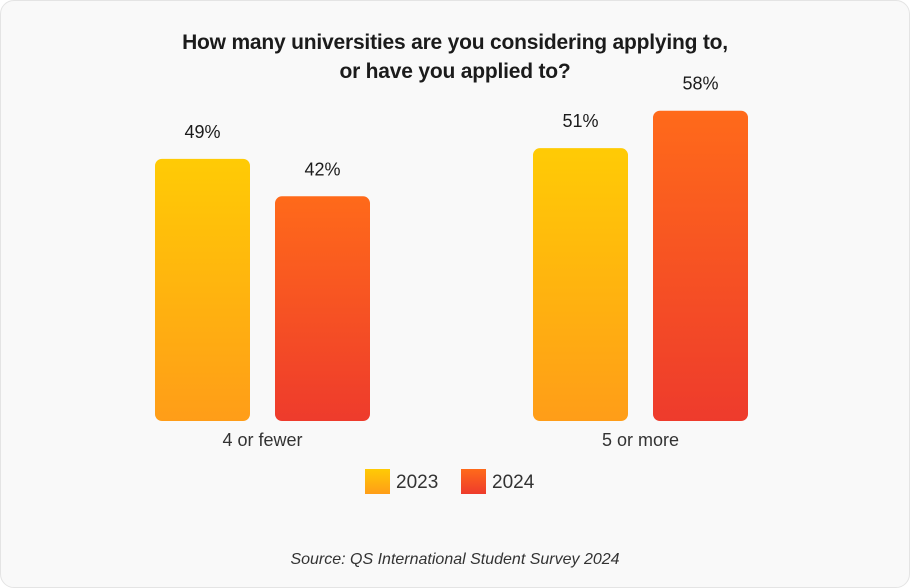 Image resolution: width=910 pixels, height=588 pixels. Describe the element at coordinates (513, 482) in the screenshot. I see `legend-label-2024: 2024` at that location.